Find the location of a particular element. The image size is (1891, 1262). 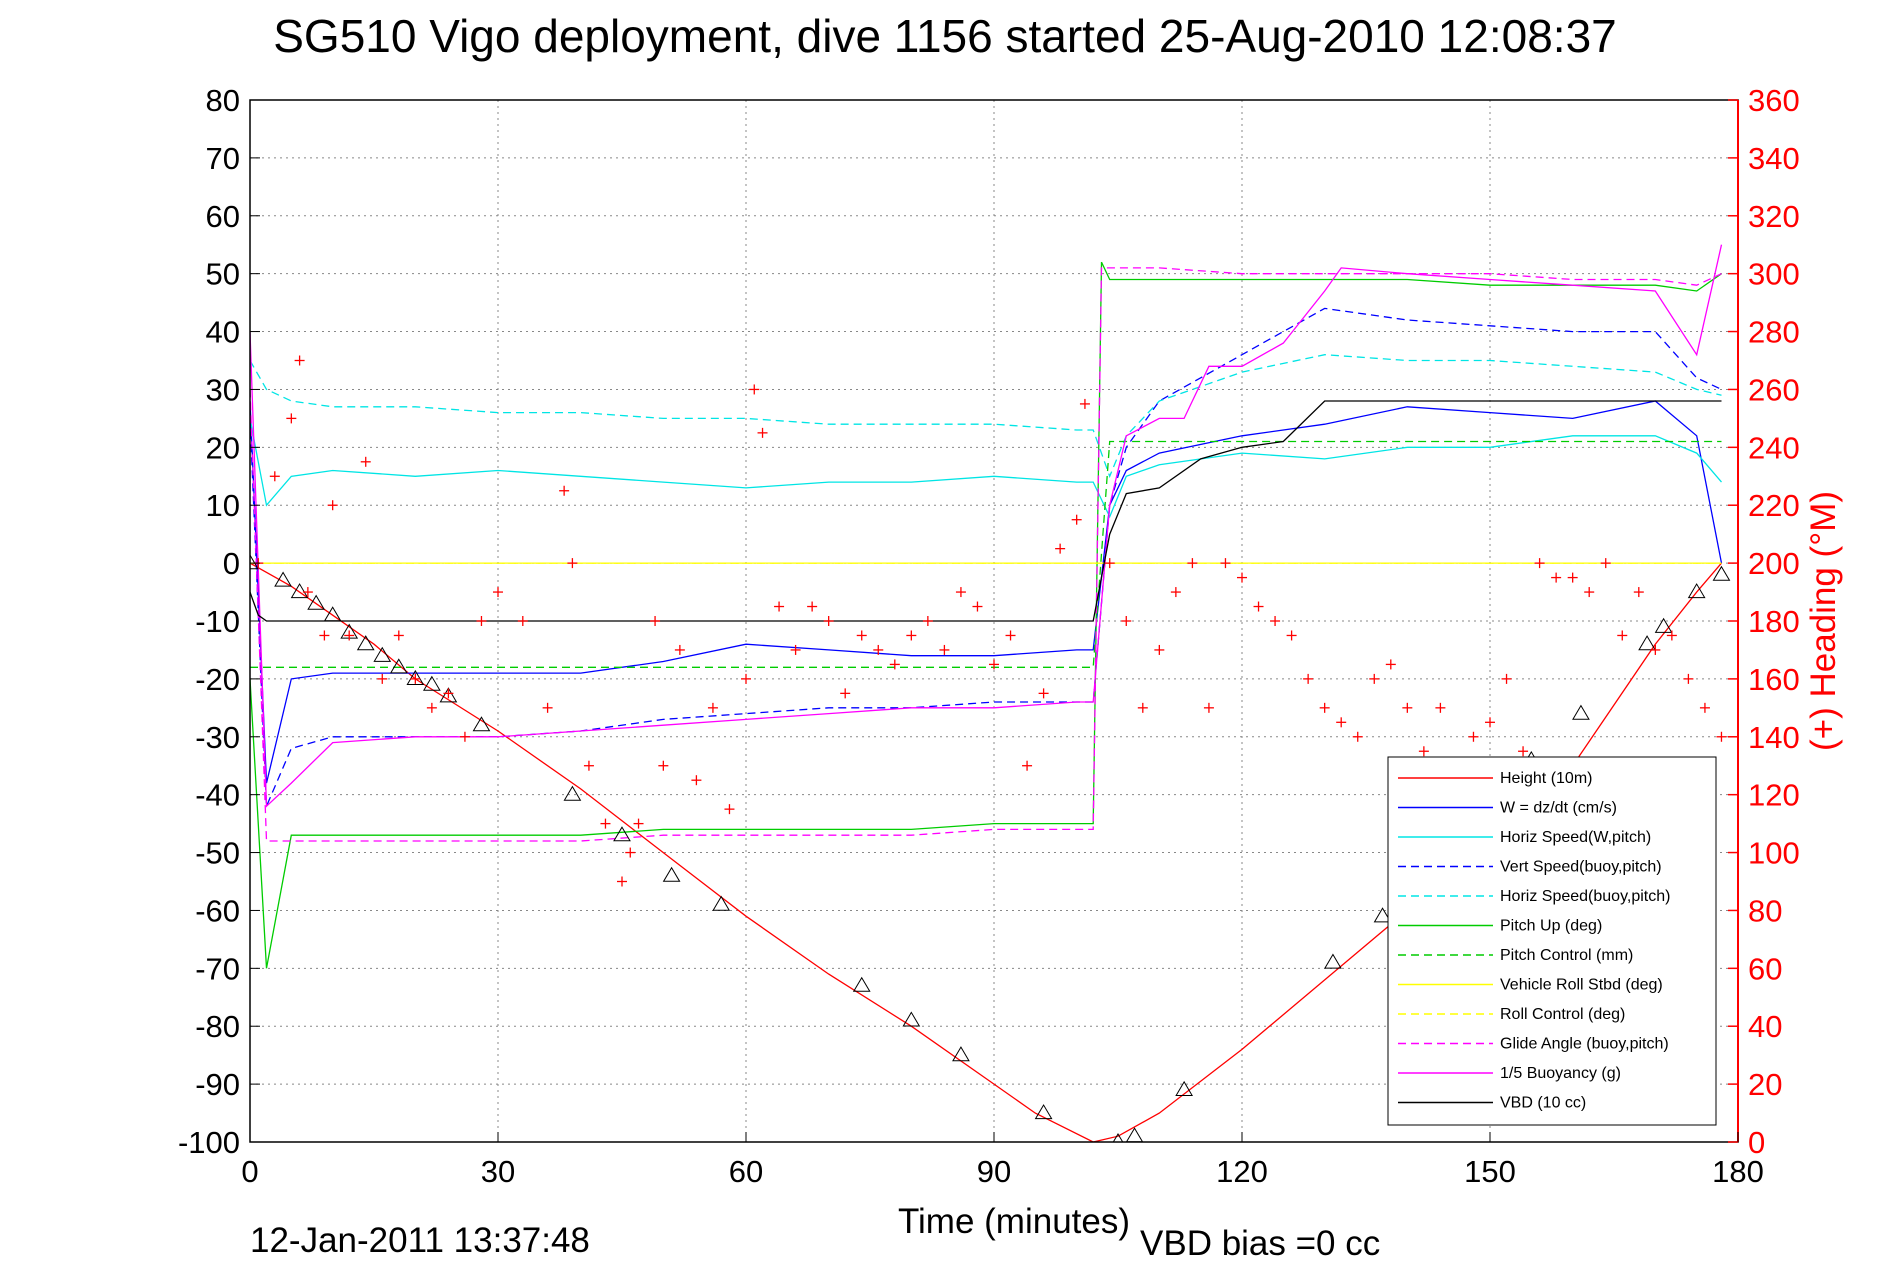

left-tick-label: -20 is located at coordinates (217, 679).